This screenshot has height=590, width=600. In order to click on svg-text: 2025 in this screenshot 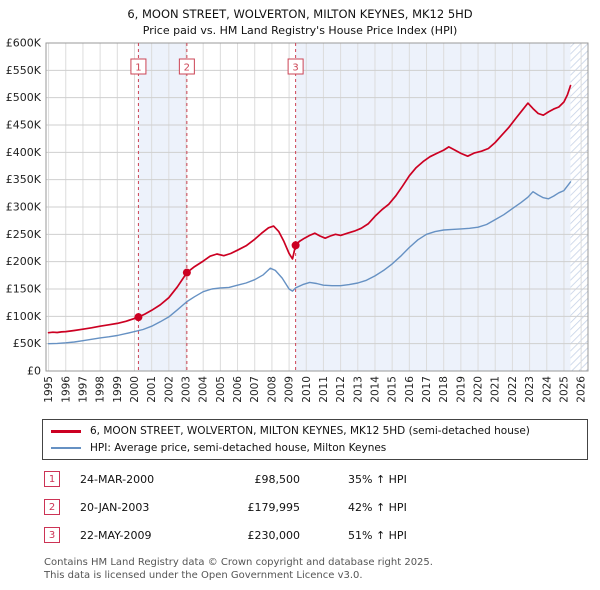, I will do `click(564, 389)`.